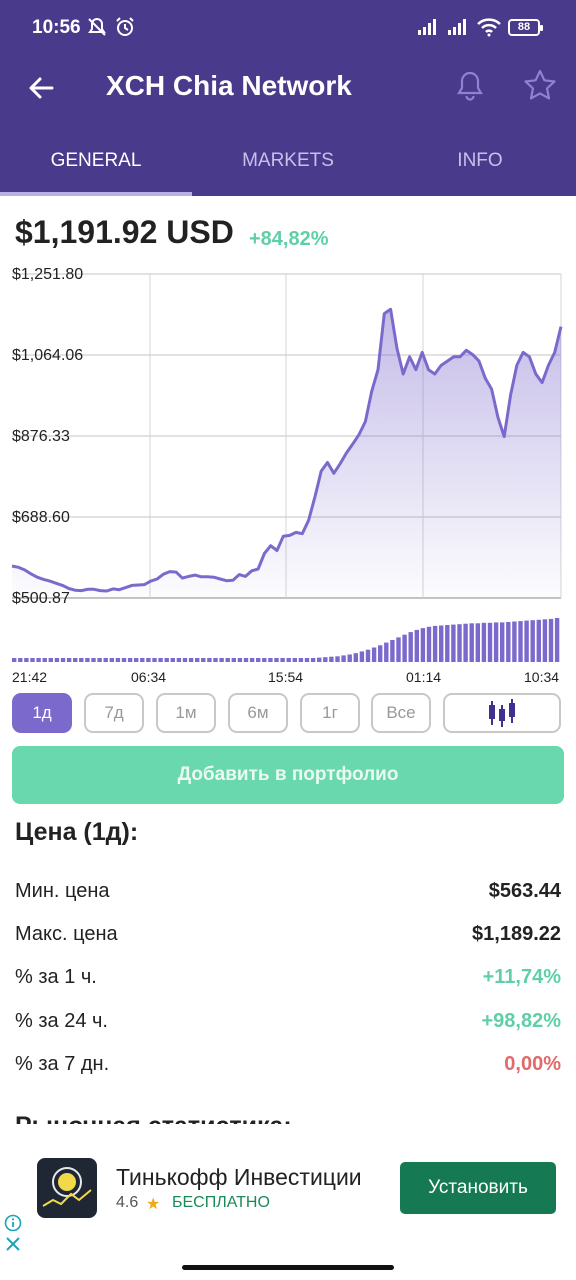  I want to click on ad-close-icon, so click(13, 1244).